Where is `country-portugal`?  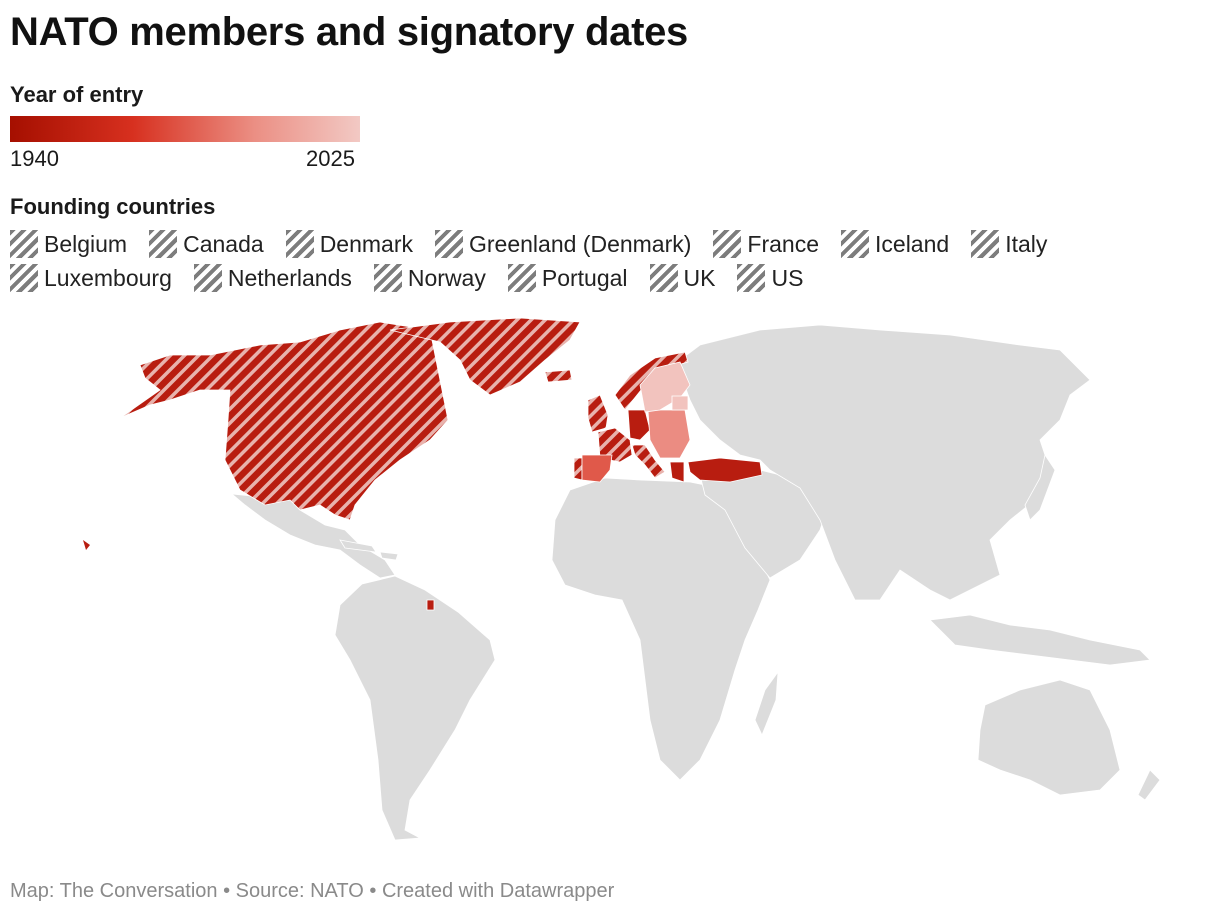 country-portugal is located at coordinates (578, 469).